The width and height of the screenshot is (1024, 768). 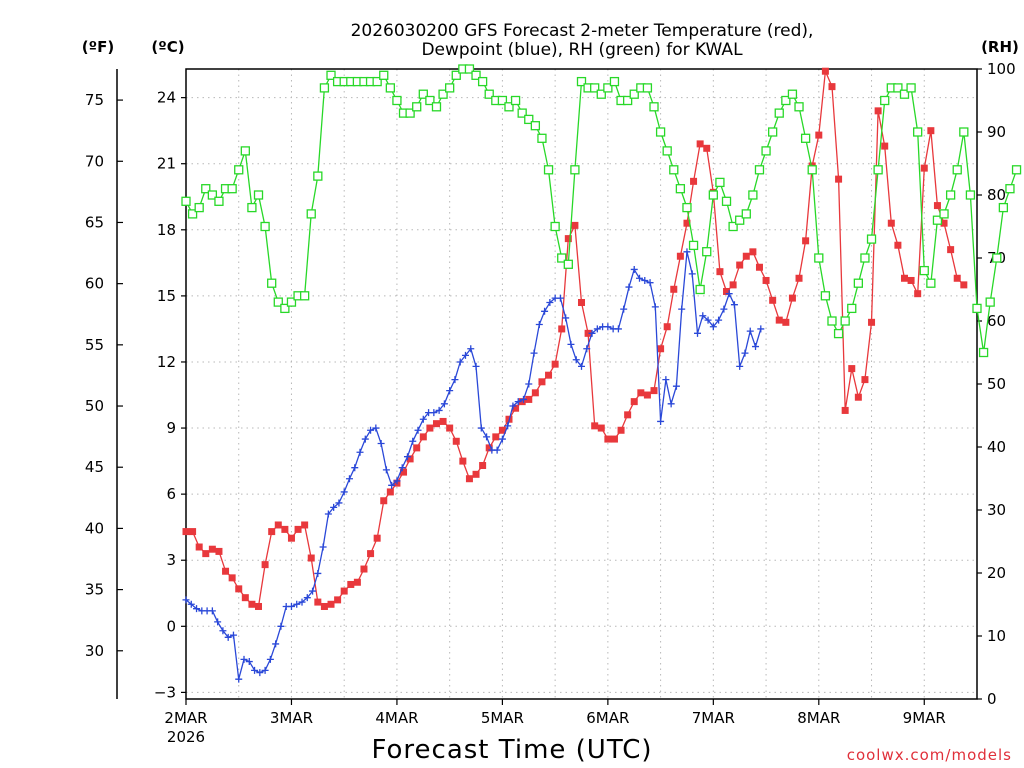 What do you see at coordinates (996, 510) in the screenshot?
I see `rh-tick-label: 30` at bounding box center [996, 510].